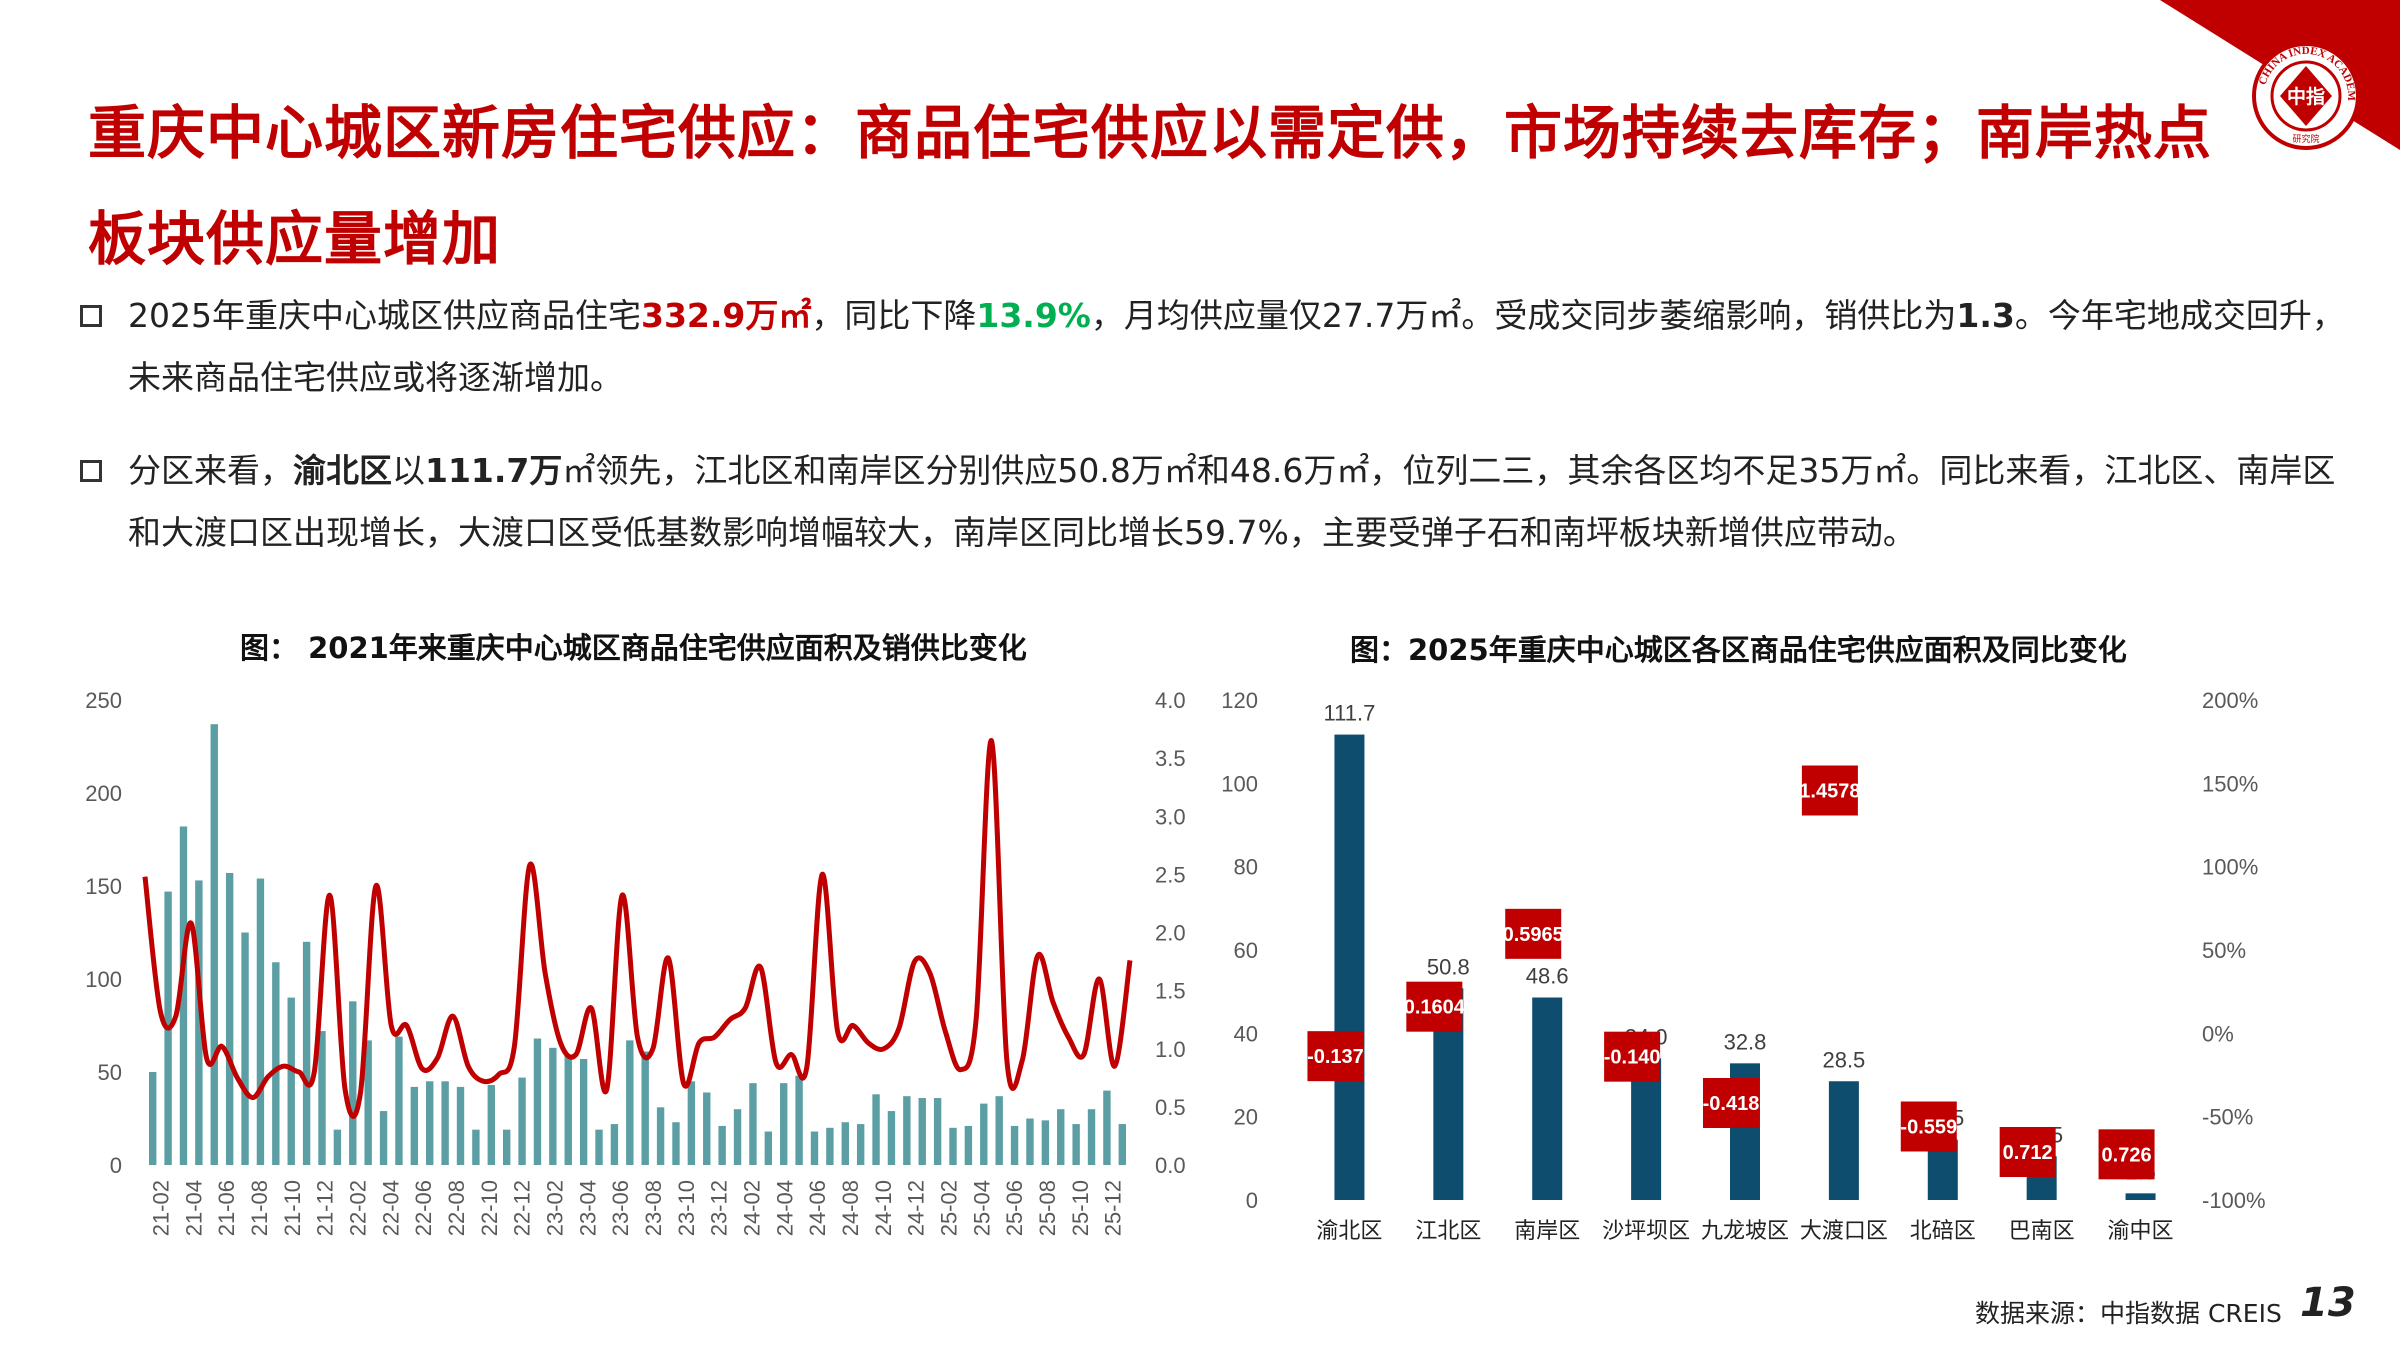 The height and width of the screenshot is (1350, 2400). What do you see at coordinates (686, 1208) in the screenshot?
I see `x-tick-label: 23-10` at bounding box center [686, 1208].